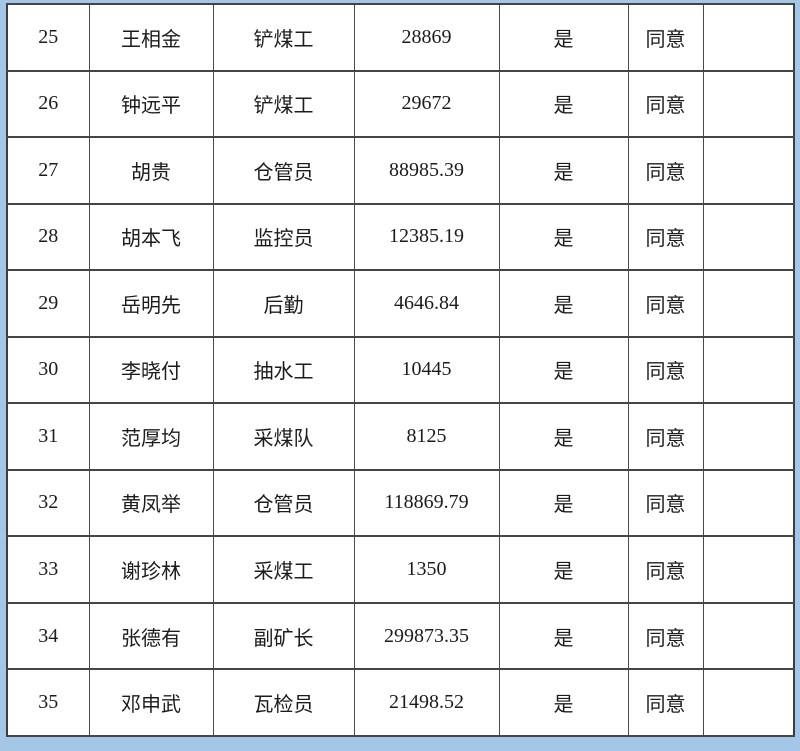 The width and height of the screenshot is (800, 751). I want to click on table-row: 31 范厚均 采煤队 8125 是同意, so click(400, 436).